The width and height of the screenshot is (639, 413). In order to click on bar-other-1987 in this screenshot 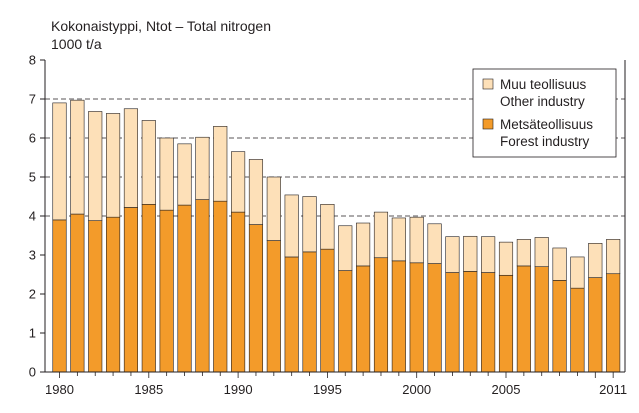, I will do `click(184, 174)`.